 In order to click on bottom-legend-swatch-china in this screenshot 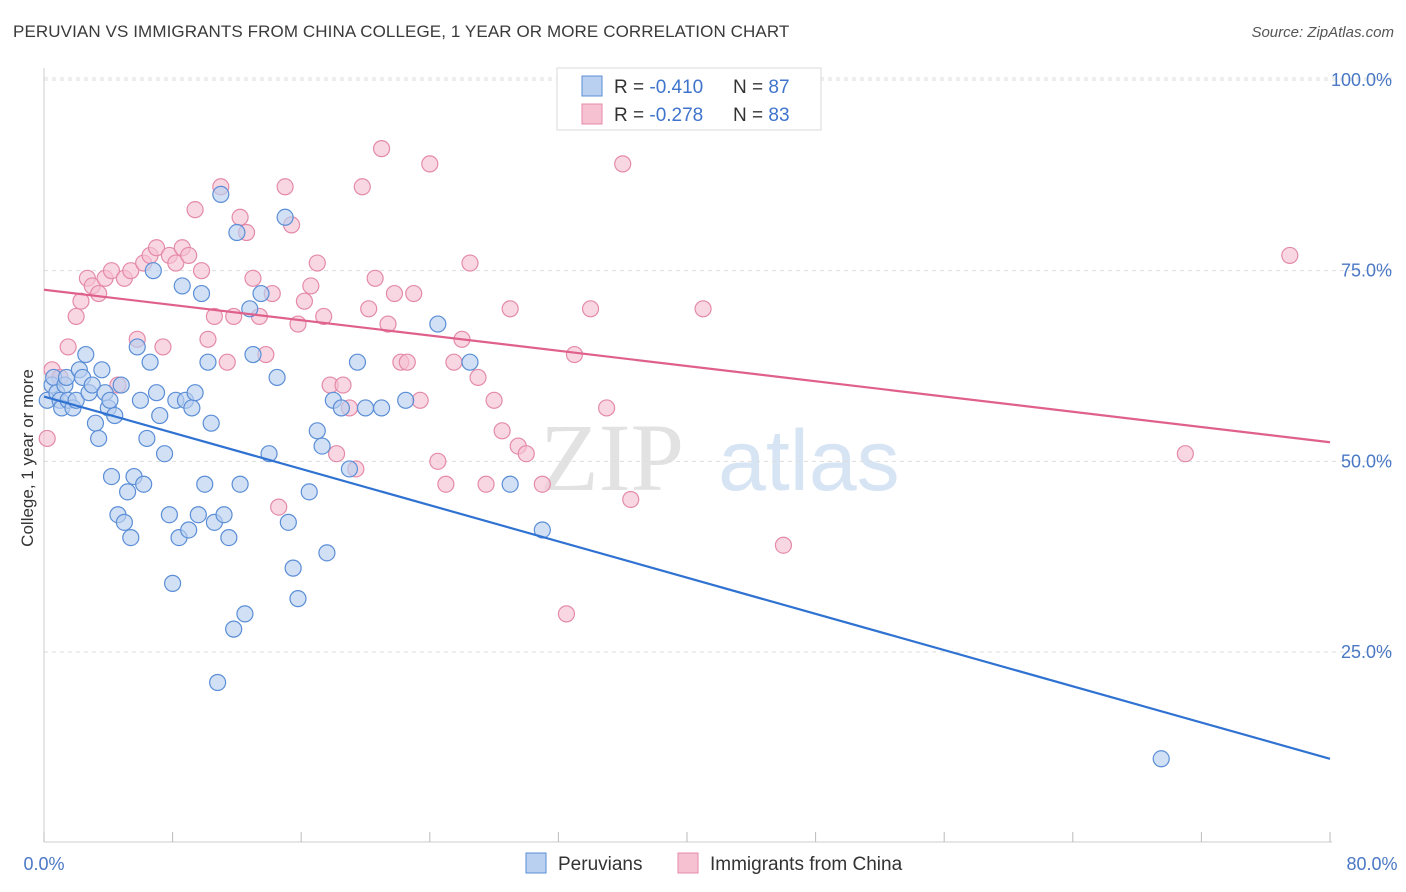, I will do `click(688, 863)`.